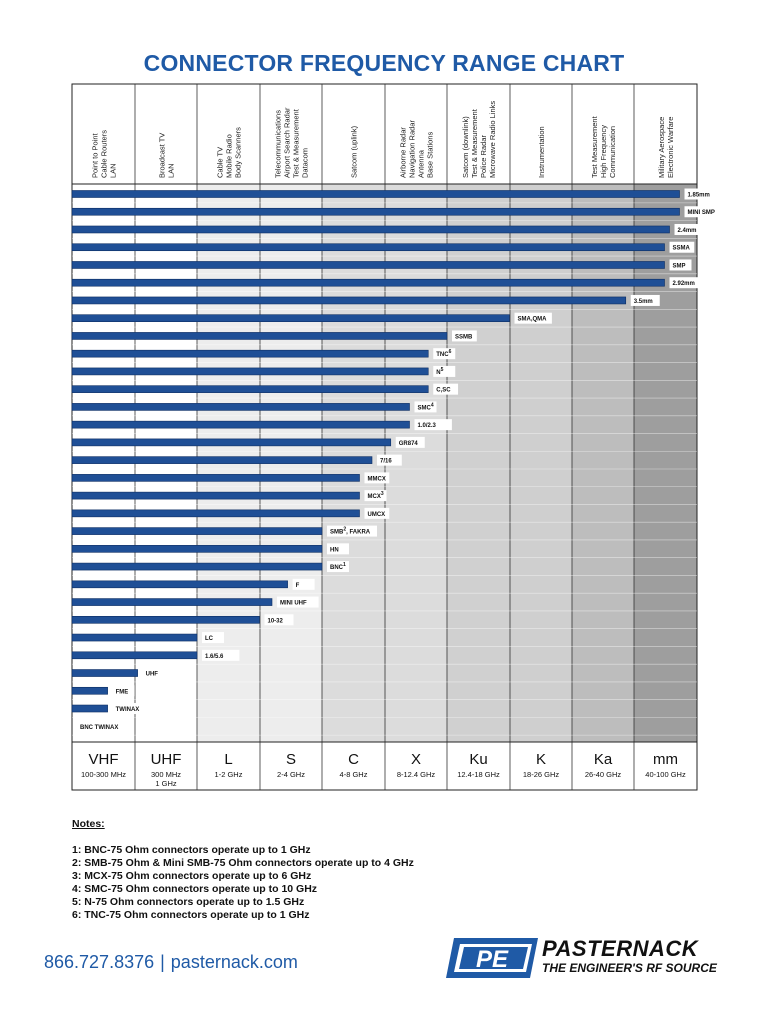  Describe the element at coordinates (412, 149) in the screenshot. I see `application-label: Navigation Radar` at that location.